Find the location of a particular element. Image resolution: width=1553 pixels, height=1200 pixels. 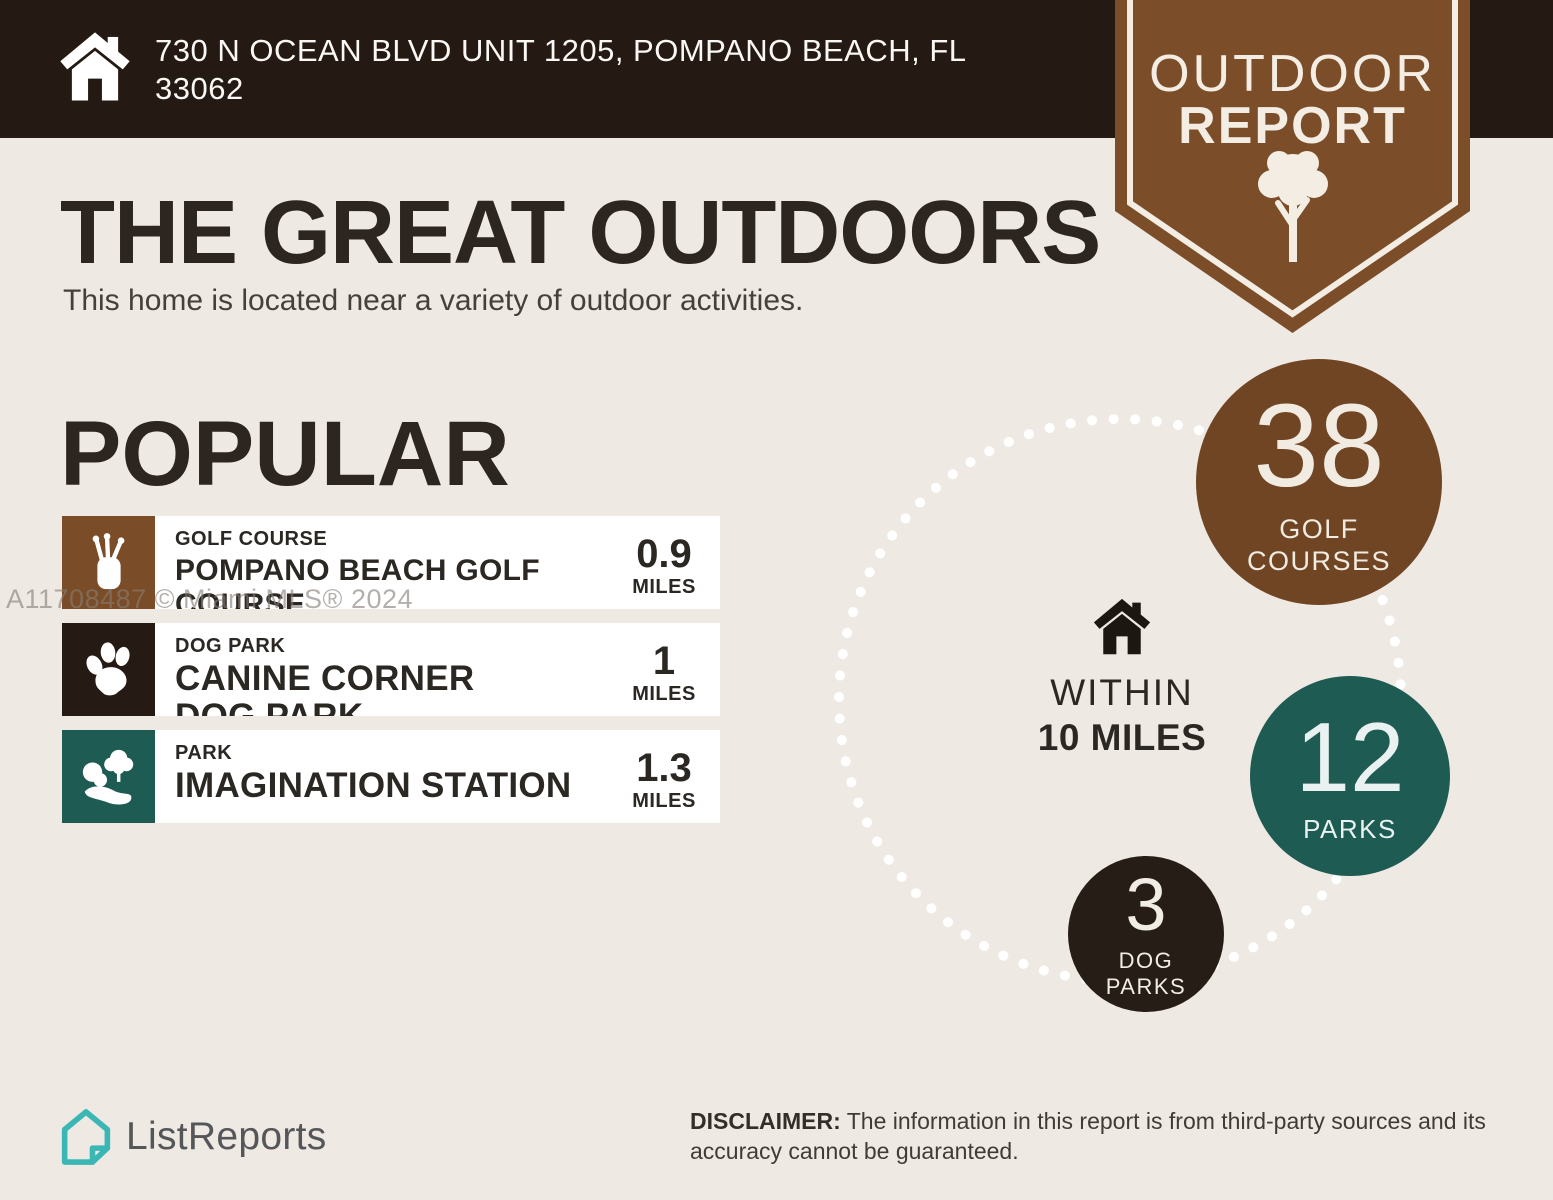

place-category: GOLF COURSE is located at coordinates (251, 539).